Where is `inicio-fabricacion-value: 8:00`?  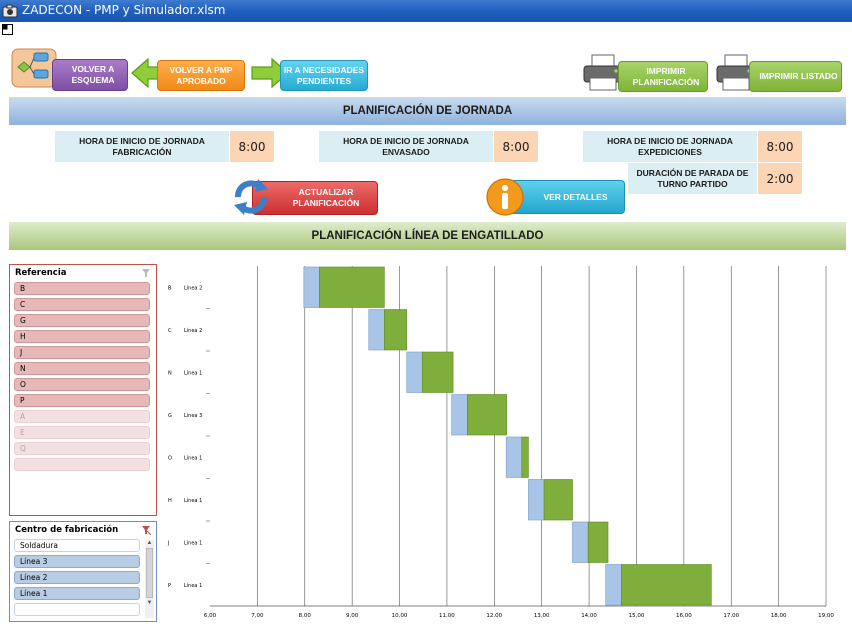 inicio-fabricacion-value: 8:00 is located at coordinates (252, 146).